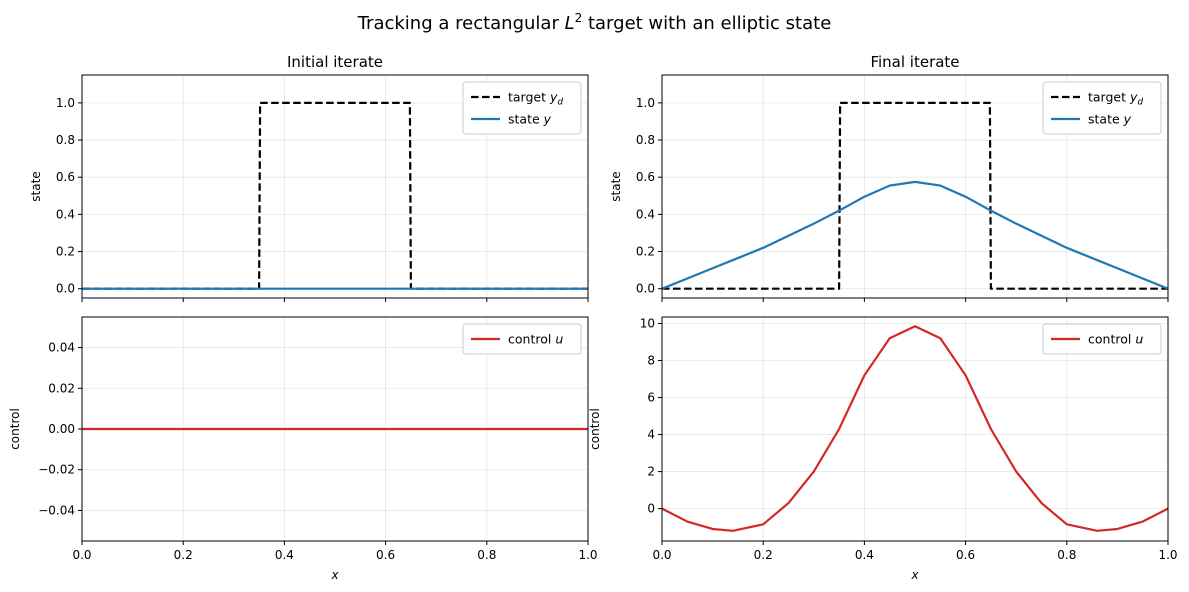  Describe the element at coordinates (56, 470) in the screenshot. I see `y-tick-label: −0.02` at that location.